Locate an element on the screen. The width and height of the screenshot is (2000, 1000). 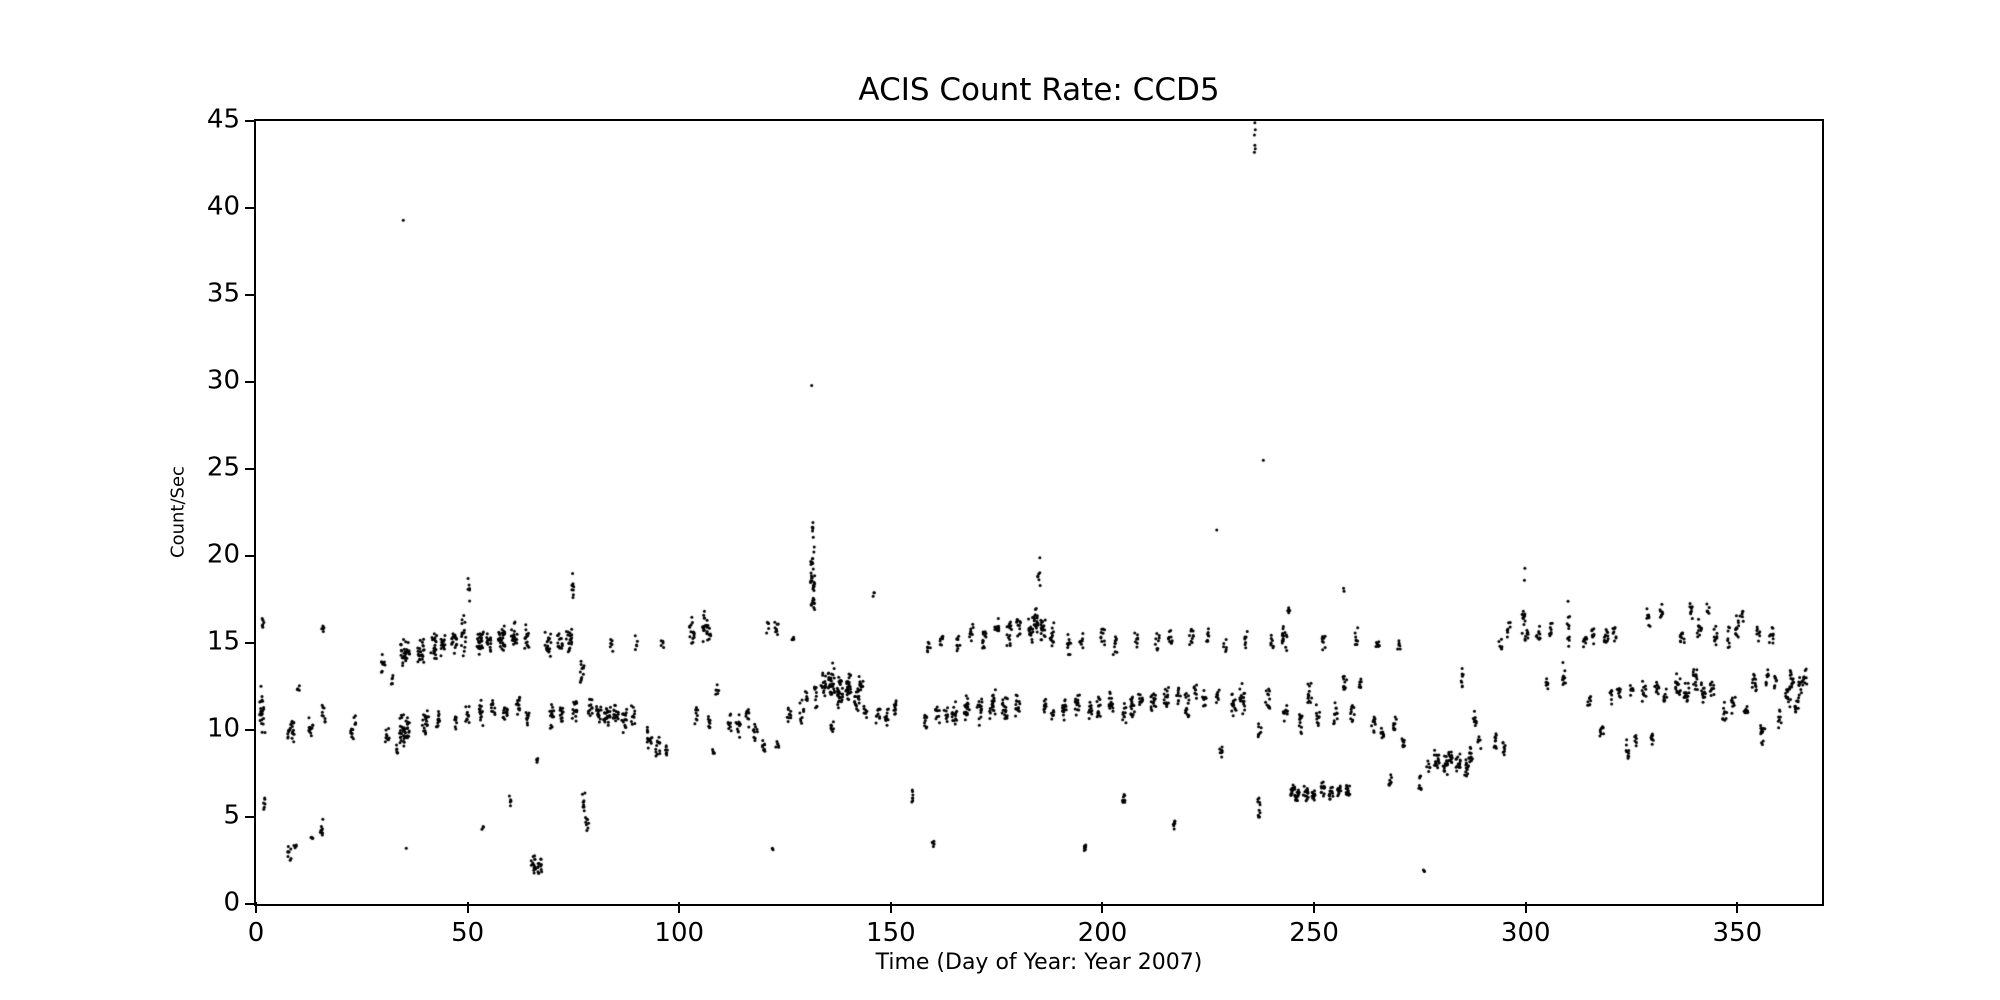
x-tick-label: 300 is located at coordinates (1525, 933).